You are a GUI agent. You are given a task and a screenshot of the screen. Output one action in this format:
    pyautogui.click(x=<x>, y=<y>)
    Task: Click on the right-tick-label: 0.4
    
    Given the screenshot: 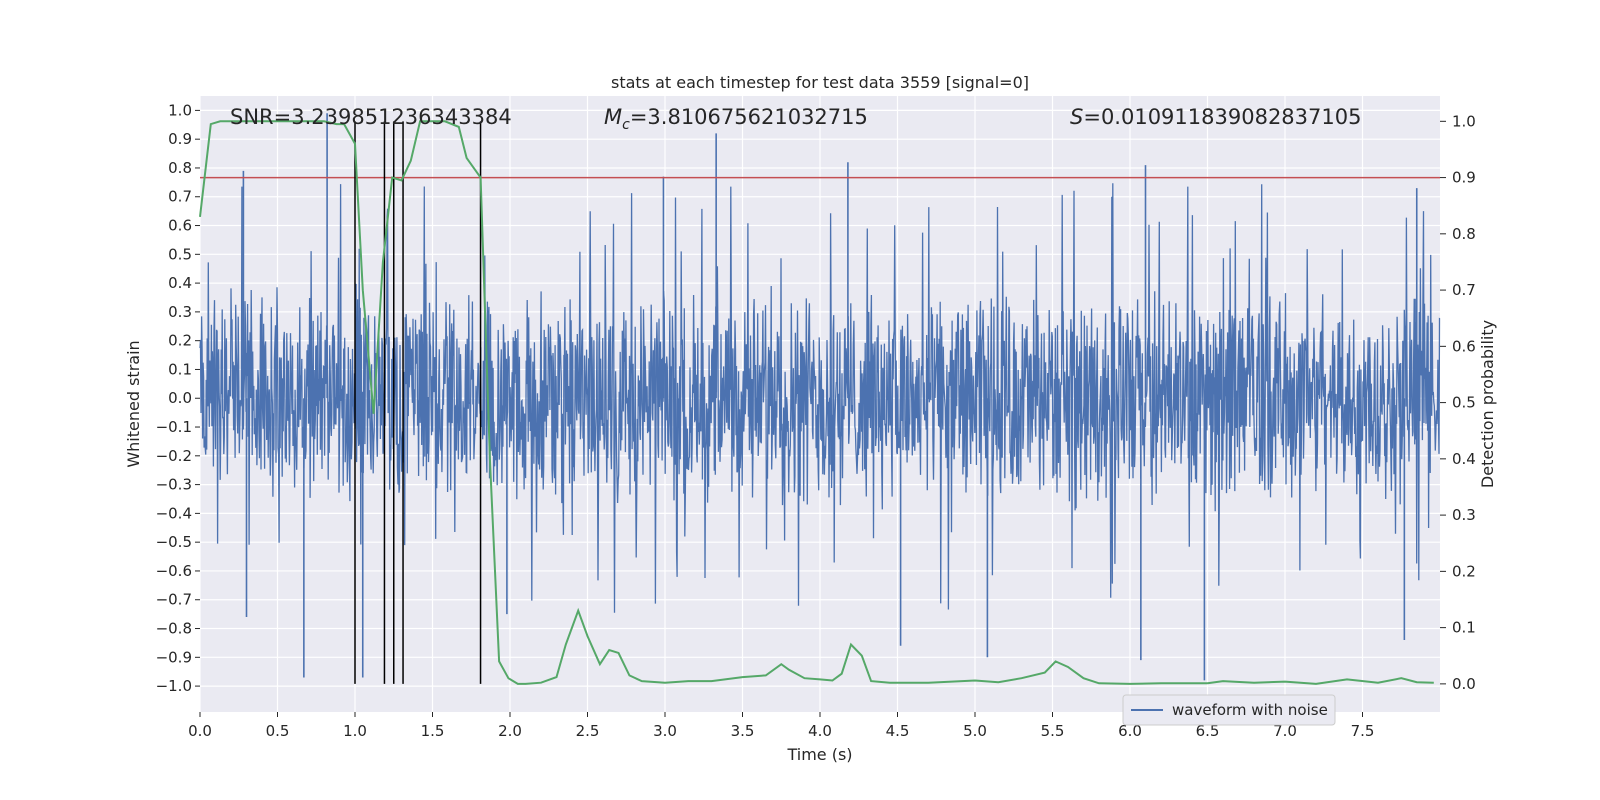 What is the action you would take?
    pyautogui.click(x=1464, y=459)
    